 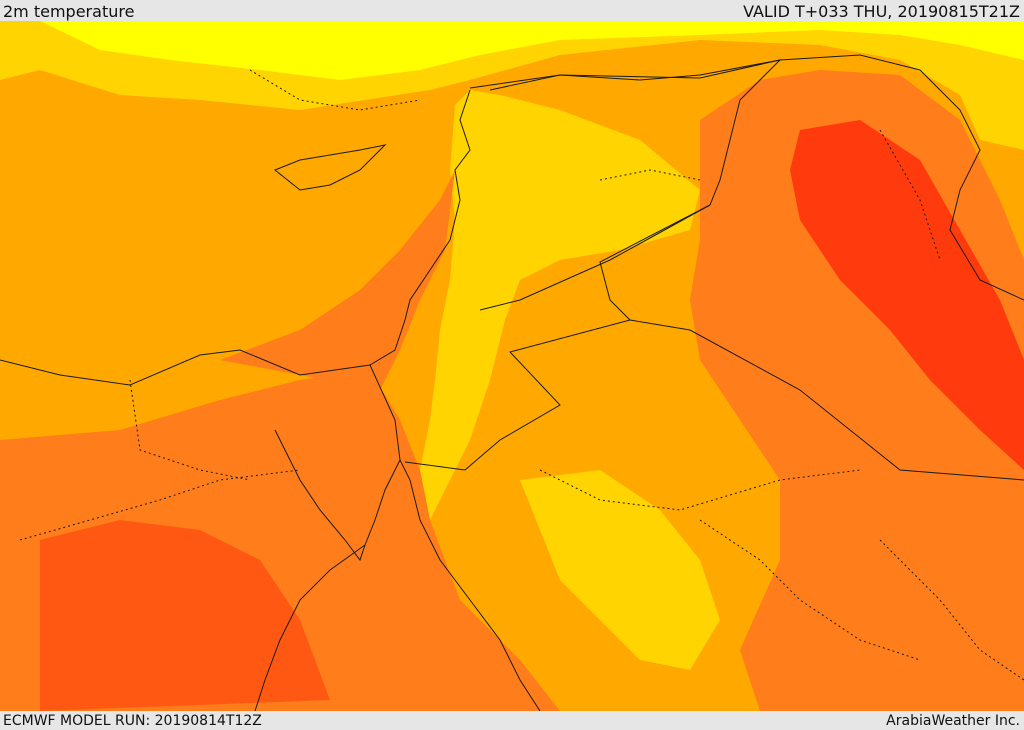 What do you see at coordinates (132, 721) in the screenshot?
I see `model-run: ECMWF MODEL RUN: 20190814T12Z` at bounding box center [132, 721].